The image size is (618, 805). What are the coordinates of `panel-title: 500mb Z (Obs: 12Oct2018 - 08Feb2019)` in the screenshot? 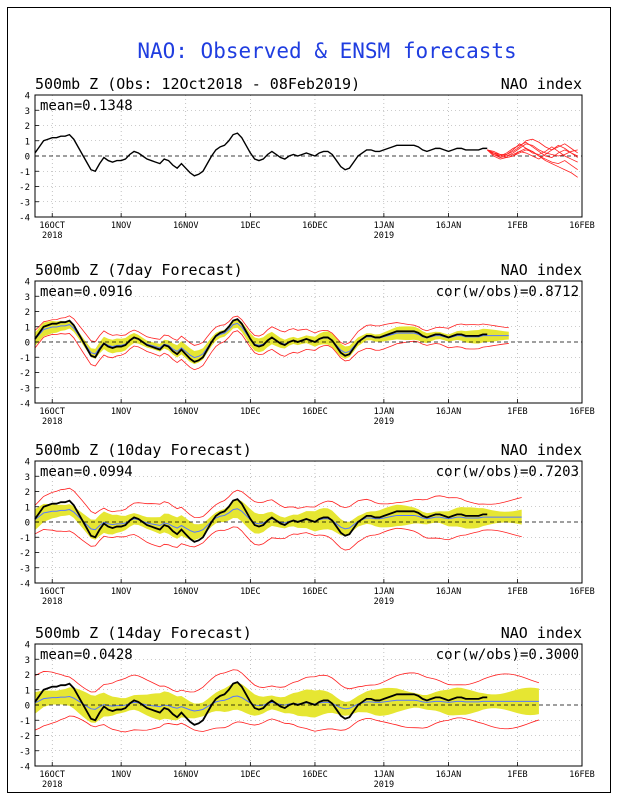 It's located at (197, 84).